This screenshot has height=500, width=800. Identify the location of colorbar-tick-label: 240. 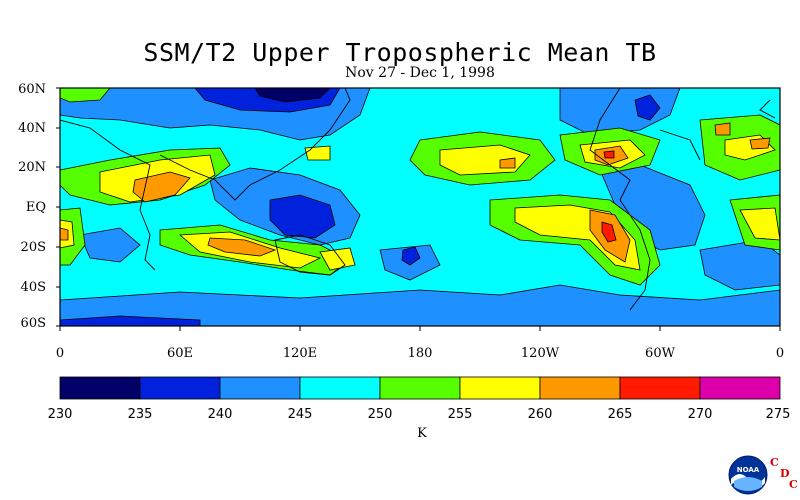
(220, 414).